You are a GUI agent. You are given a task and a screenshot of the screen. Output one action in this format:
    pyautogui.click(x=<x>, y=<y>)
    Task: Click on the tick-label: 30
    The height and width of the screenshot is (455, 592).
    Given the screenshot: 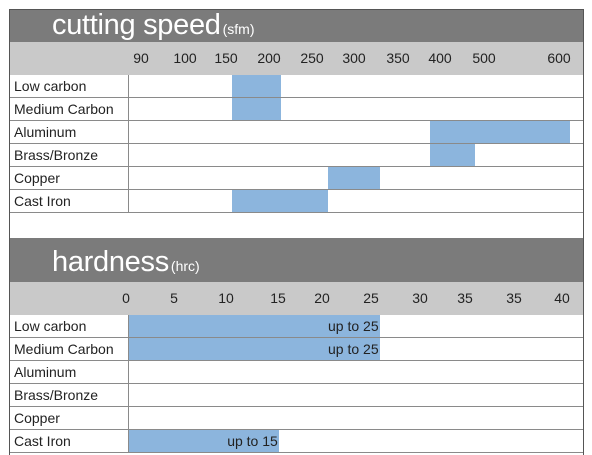 What is the action you would take?
    pyautogui.click(x=420, y=298)
    